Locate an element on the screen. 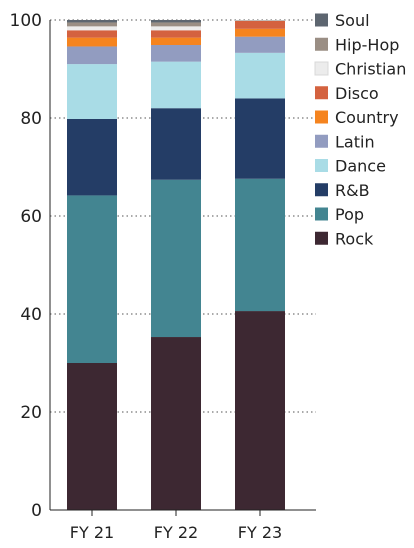 The image size is (414, 548). legend-label-rock: Rock is located at coordinates (354, 238).